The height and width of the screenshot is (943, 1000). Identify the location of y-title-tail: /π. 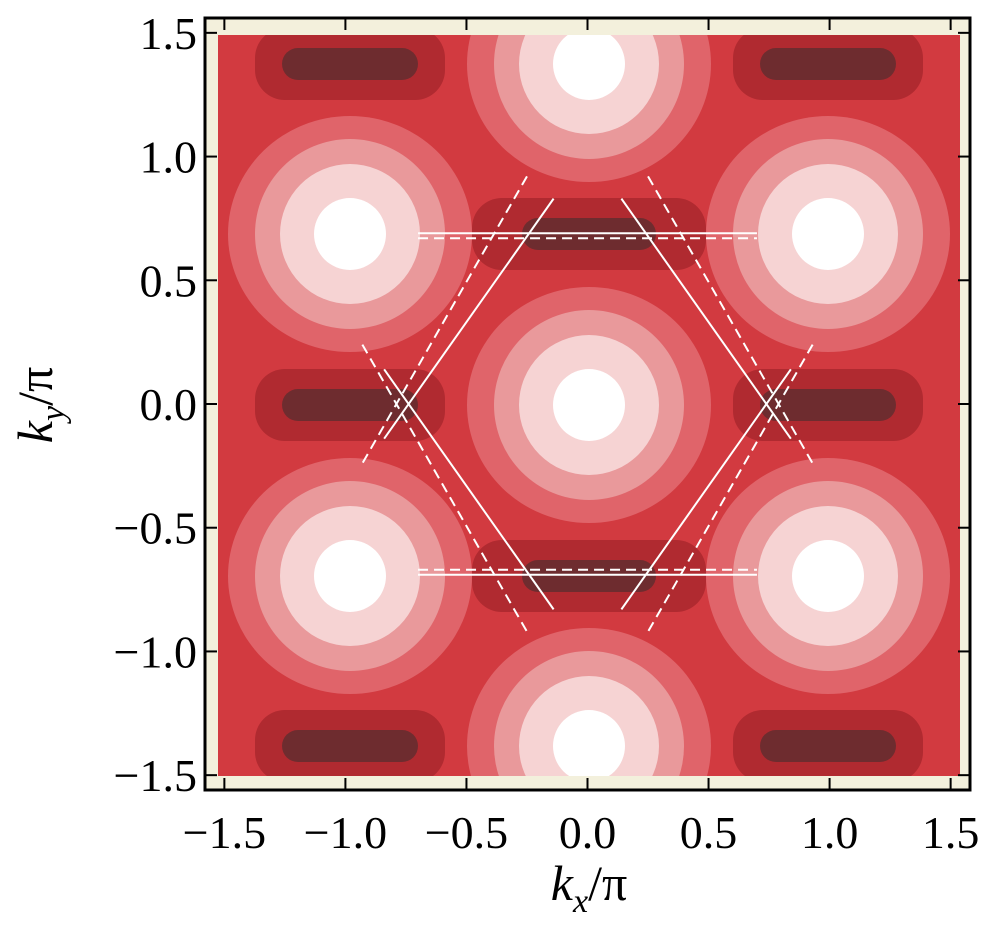
(35, 386).